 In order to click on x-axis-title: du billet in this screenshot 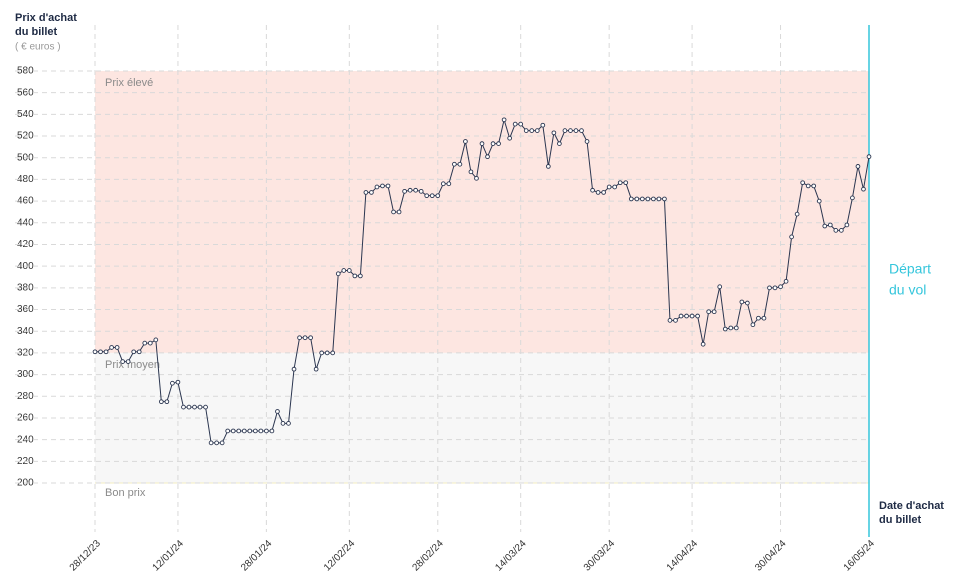, I will do `click(900, 520)`.